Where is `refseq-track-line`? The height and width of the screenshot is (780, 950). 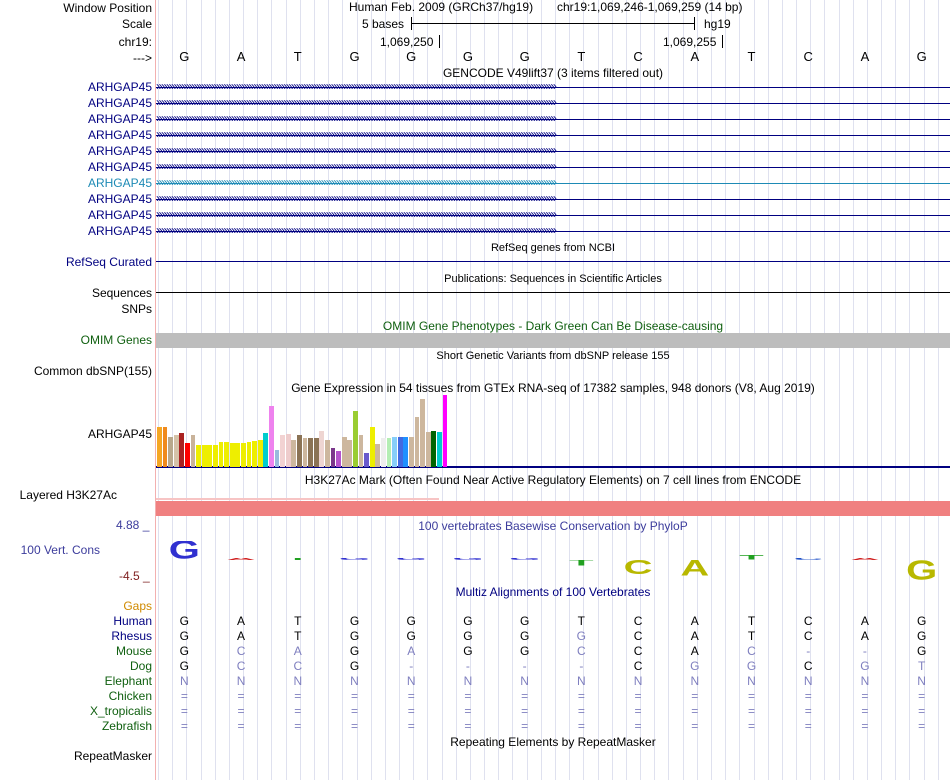 refseq-track-line is located at coordinates (553, 261).